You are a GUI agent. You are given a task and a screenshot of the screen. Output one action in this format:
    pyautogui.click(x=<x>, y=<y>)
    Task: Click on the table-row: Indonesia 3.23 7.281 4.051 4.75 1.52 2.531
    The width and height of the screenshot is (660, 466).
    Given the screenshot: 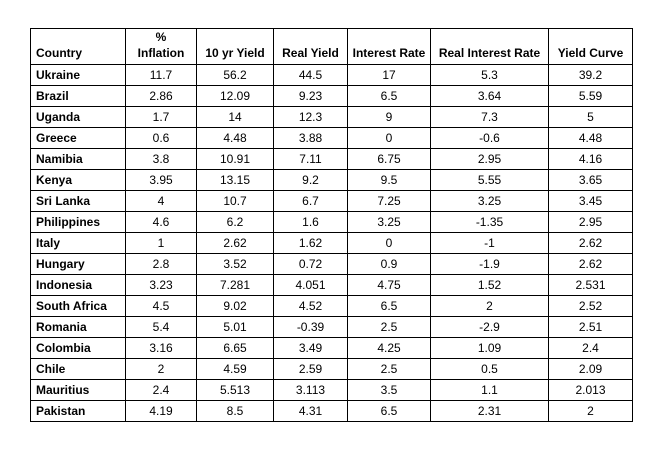 What is the action you would take?
    pyautogui.click(x=331, y=285)
    